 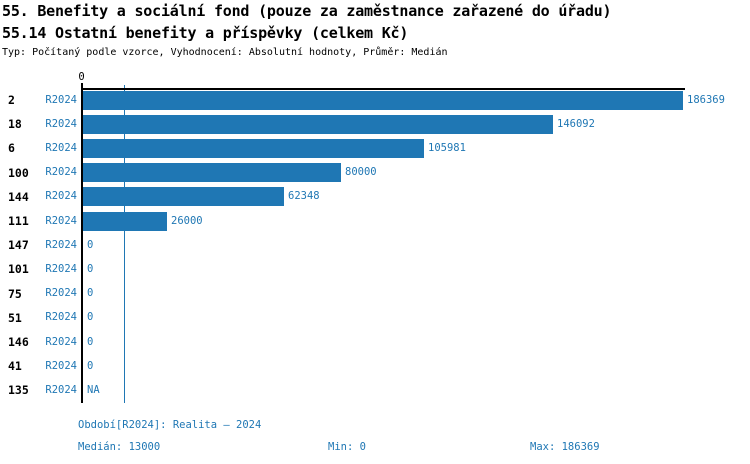 I want to click on category-label: 41, so click(x=15, y=366).